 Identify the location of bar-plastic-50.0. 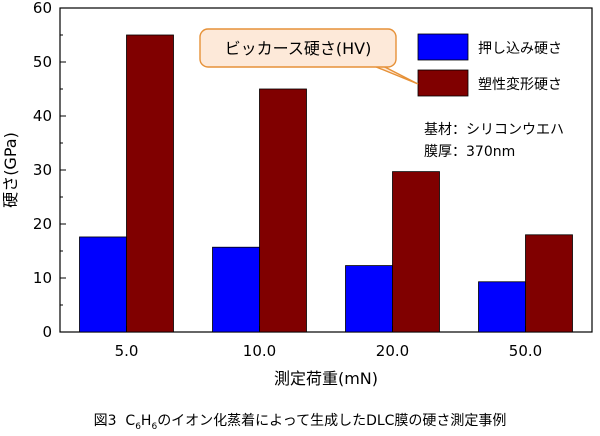
(549, 283).